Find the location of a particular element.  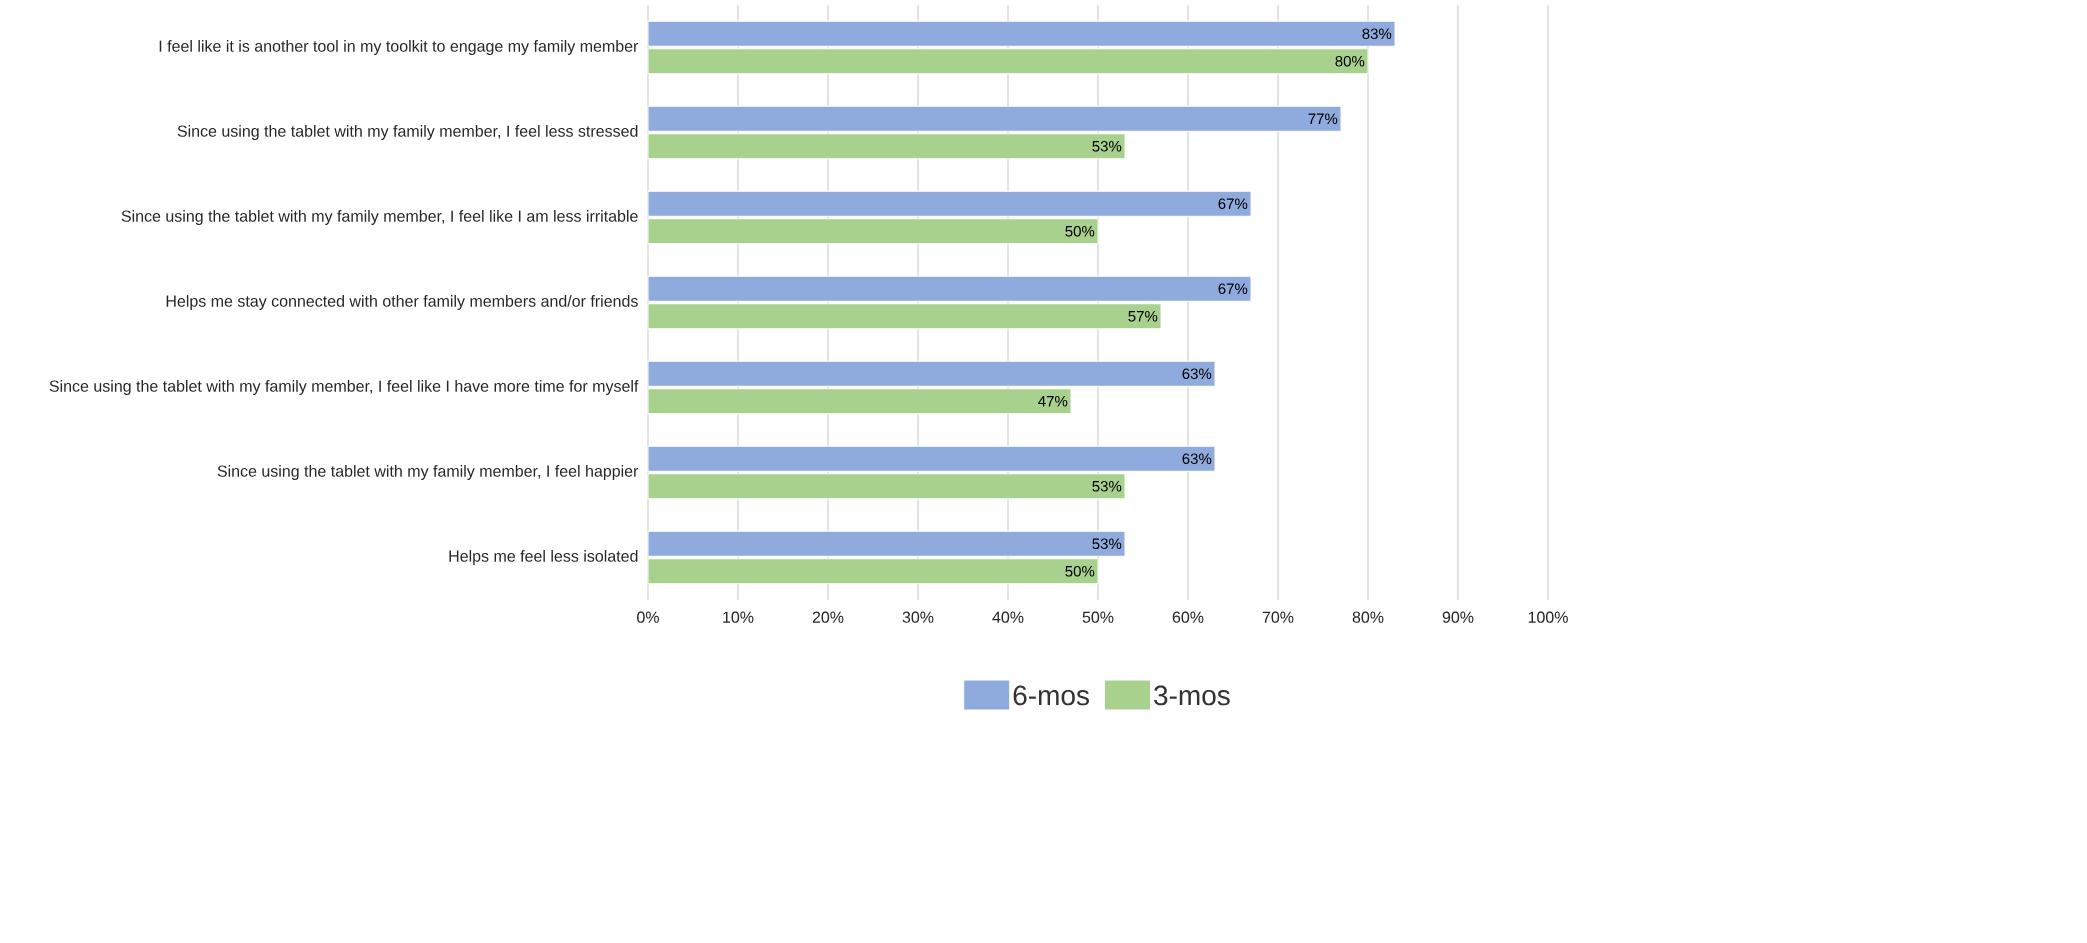

data-label: 77% is located at coordinates (1323, 118).